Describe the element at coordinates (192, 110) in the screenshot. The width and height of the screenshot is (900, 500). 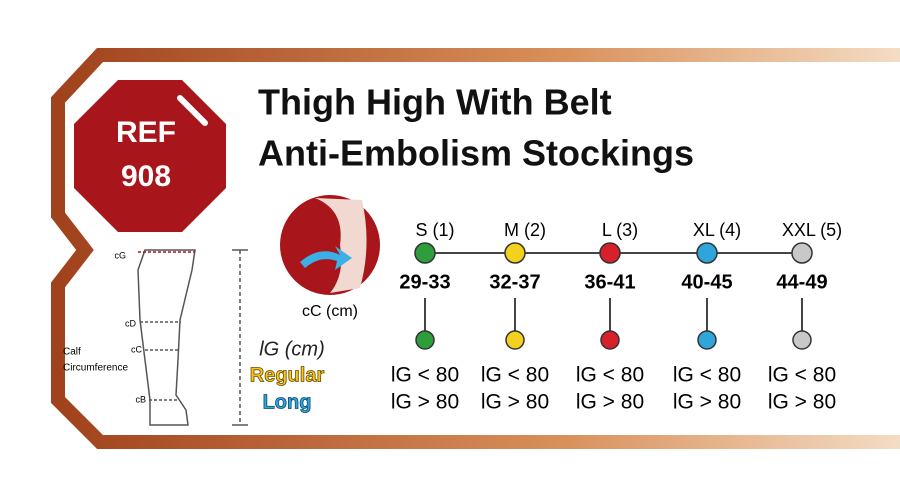
I see `badge-mark` at that location.